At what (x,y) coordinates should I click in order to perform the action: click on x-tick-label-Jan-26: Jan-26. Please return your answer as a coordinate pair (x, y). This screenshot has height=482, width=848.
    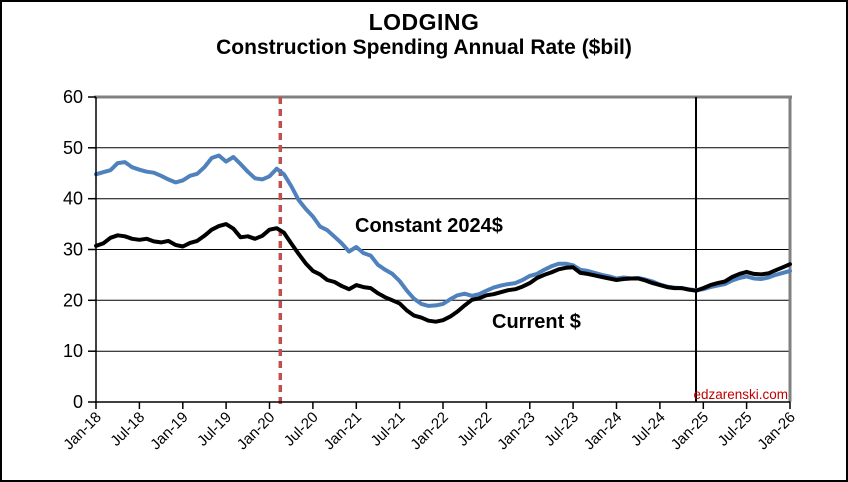
    Looking at the image, I should click on (776, 431).